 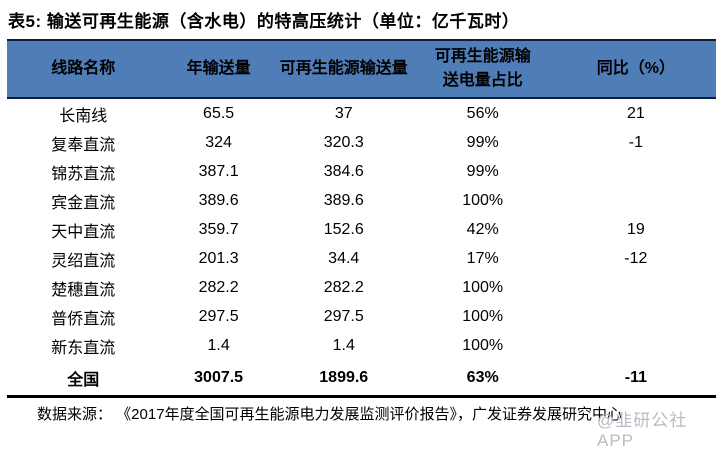 What do you see at coordinates (482, 113) in the screenshot?
I see `cell-share: 56%` at bounding box center [482, 113].